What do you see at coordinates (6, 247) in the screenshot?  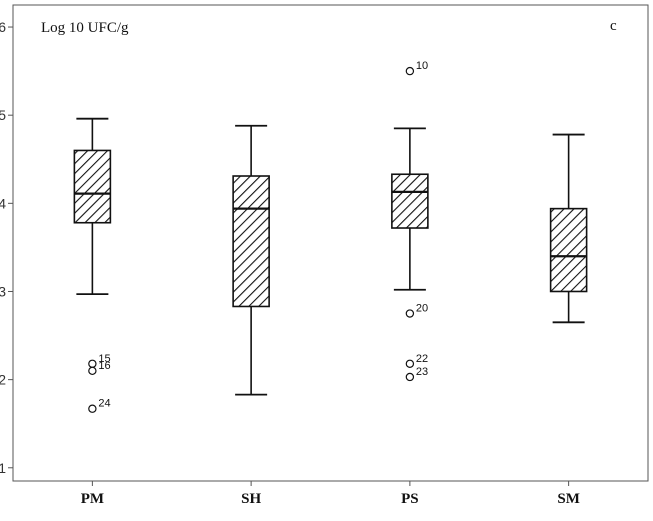 I see `y-axis: 1 2 3 4 5 6` at bounding box center [6, 247].